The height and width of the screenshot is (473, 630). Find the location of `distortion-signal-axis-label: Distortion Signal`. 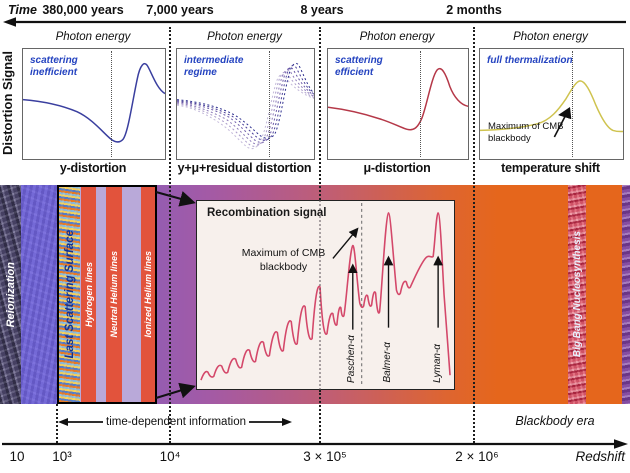

distortion-signal-axis-label: Distortion Signal is located at coordinates (7, 103).